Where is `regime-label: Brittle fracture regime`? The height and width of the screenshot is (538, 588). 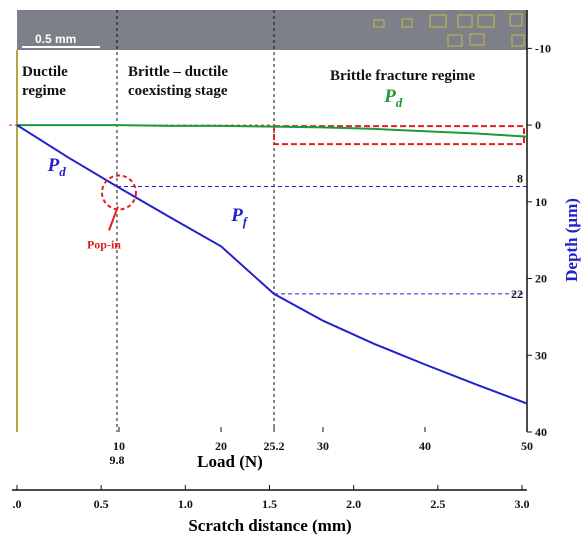
regime-label: Brittle fracture regime is located at coordinates (403, 76).